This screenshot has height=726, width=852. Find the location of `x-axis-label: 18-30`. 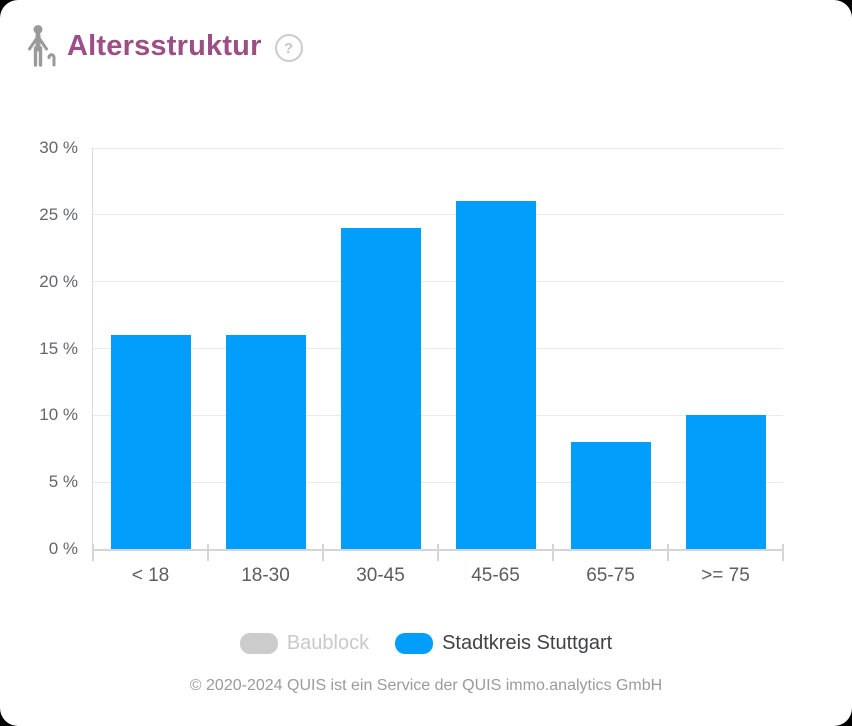

x-axis-label: 18-30 is located at coordinates (265, 575).